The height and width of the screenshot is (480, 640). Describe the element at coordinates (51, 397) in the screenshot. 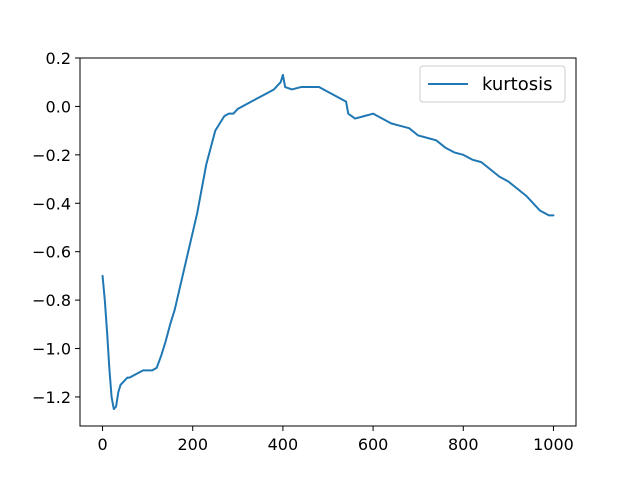

I see `y-tick-label: −1.2` at that location.